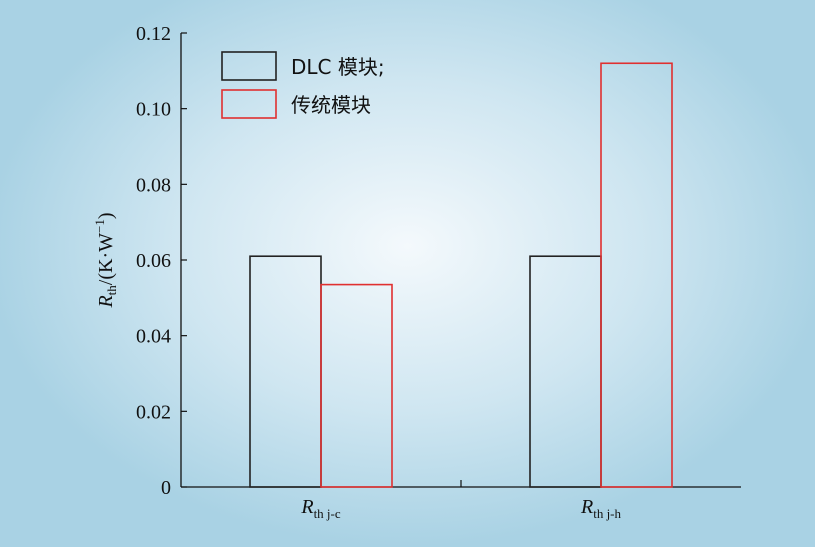  I want to click on x-tick-label: Rth j-c, so click(320, 508).